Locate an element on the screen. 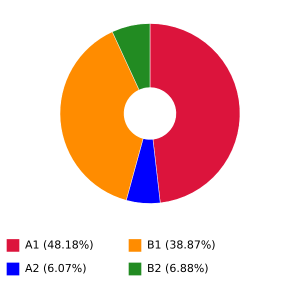 The image size is (300, 300). legend-label: A2 (6.07%) is located at coordinates (56, 268).